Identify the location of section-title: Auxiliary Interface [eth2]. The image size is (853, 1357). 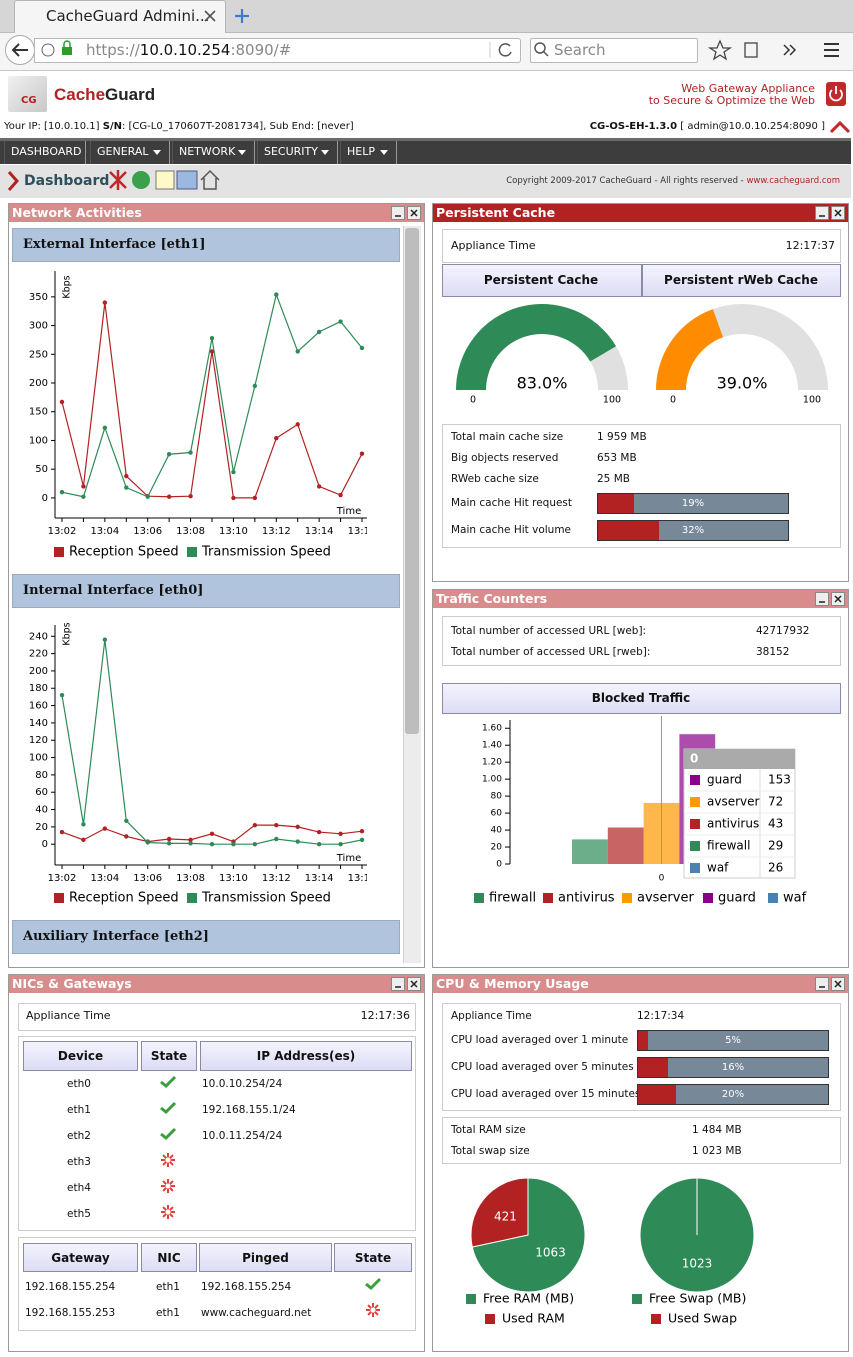
(116, 936).